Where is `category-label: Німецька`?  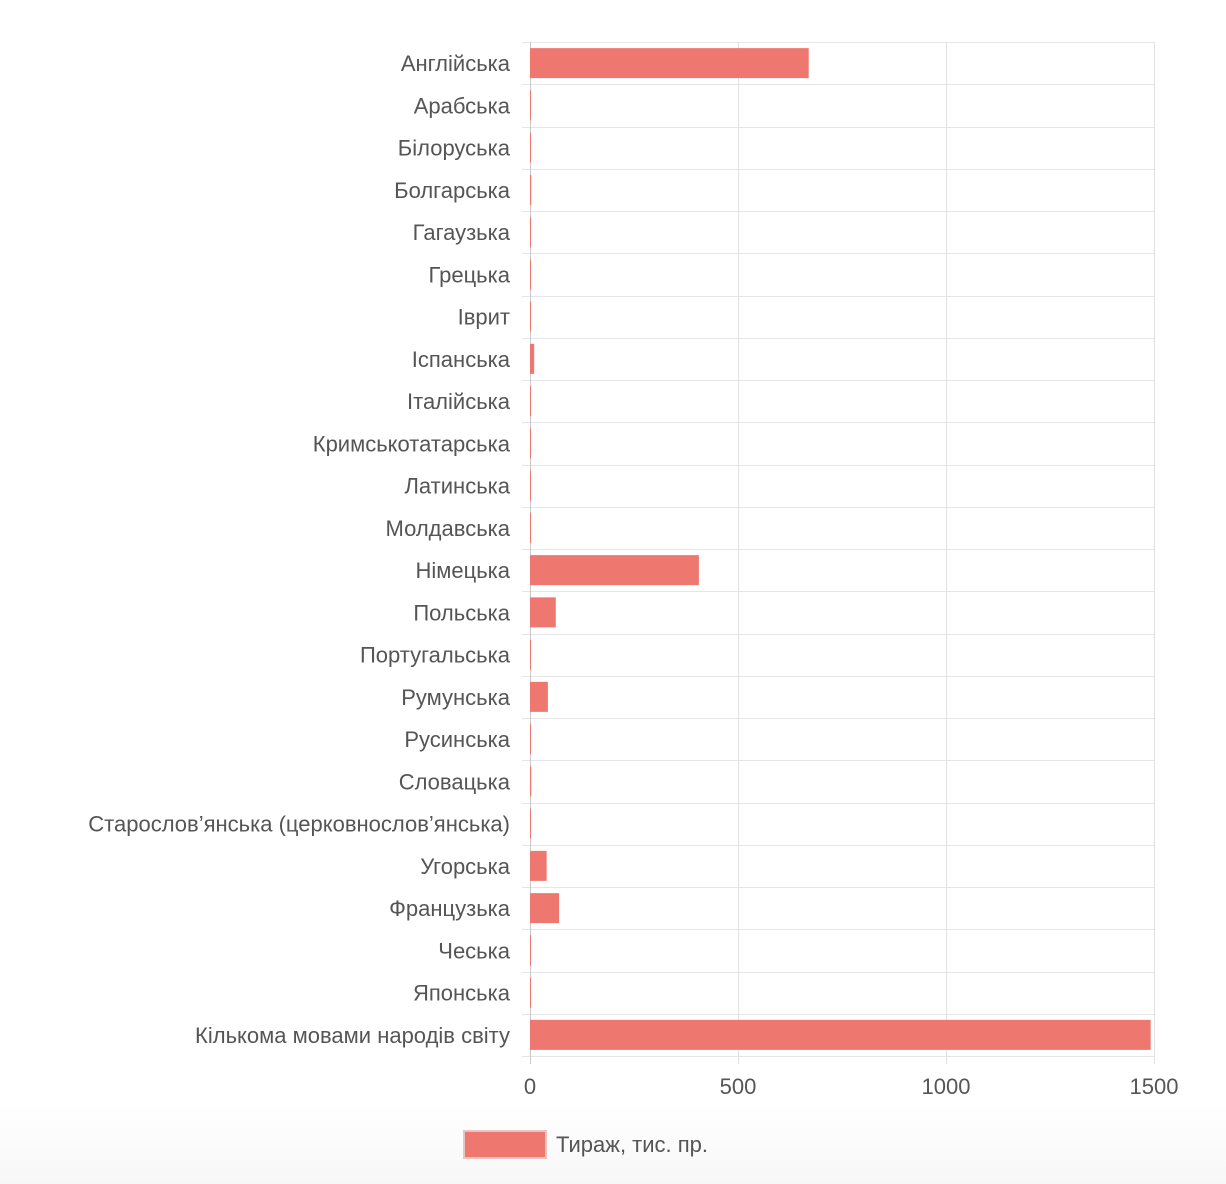 category-label: Німецька is located at coordinates (462, 570).